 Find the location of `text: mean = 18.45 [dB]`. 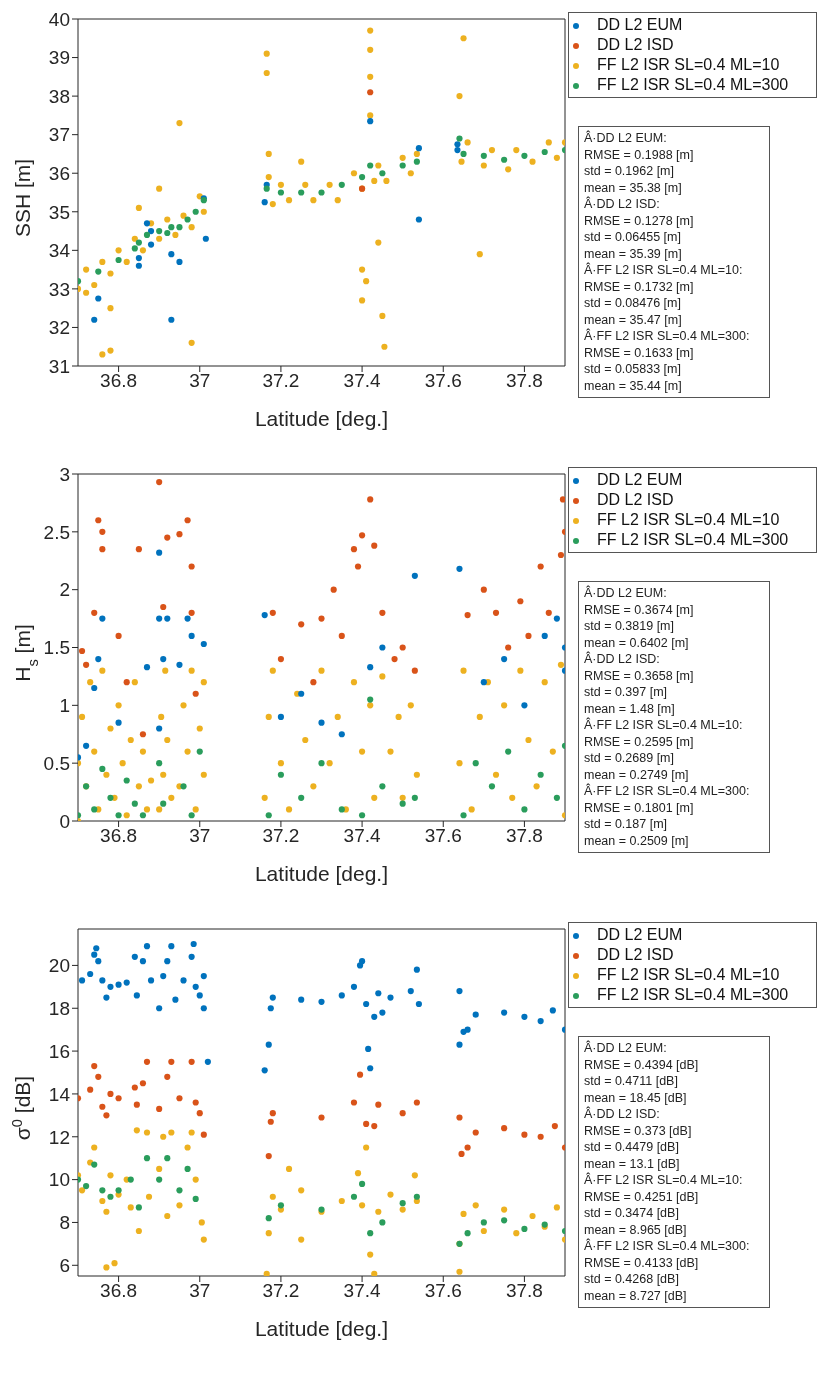

text: mean = 18.45 [dB] is located at coordinates (636, 1097).